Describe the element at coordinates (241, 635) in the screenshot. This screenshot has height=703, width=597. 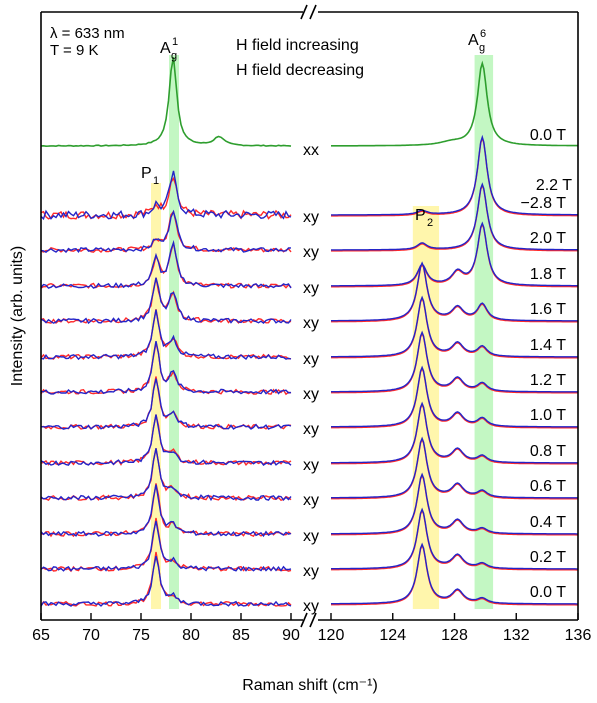
I see `x-tick-label-left-4: 85` at that location.